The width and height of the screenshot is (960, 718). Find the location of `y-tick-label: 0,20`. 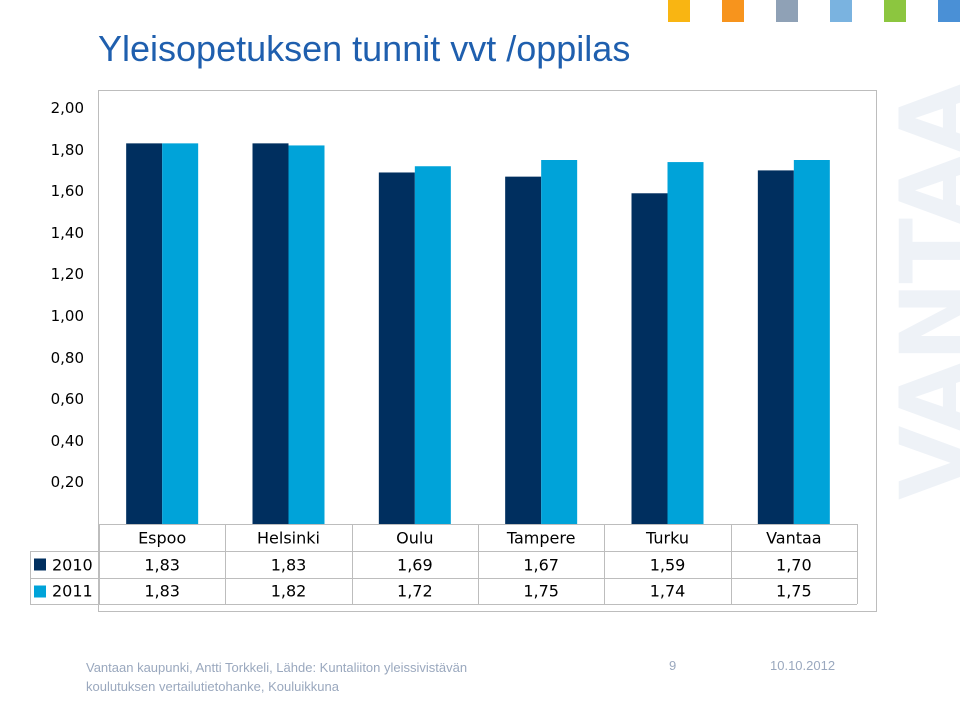

y-tick-label: 0,20 is located at coordinates (67, 482).